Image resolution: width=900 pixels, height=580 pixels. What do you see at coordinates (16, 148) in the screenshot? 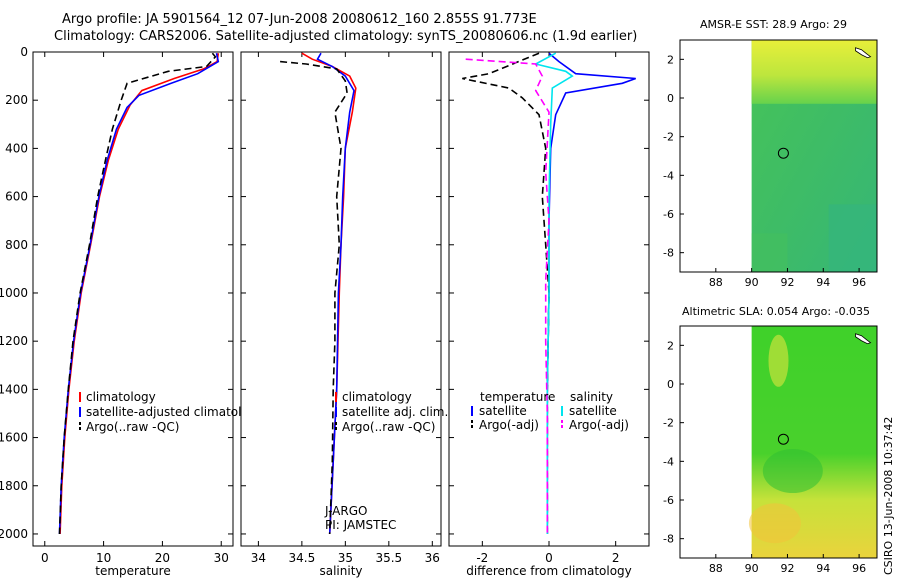
I see `temperature-ytick-label: 400` at bounding box center [16, 148].